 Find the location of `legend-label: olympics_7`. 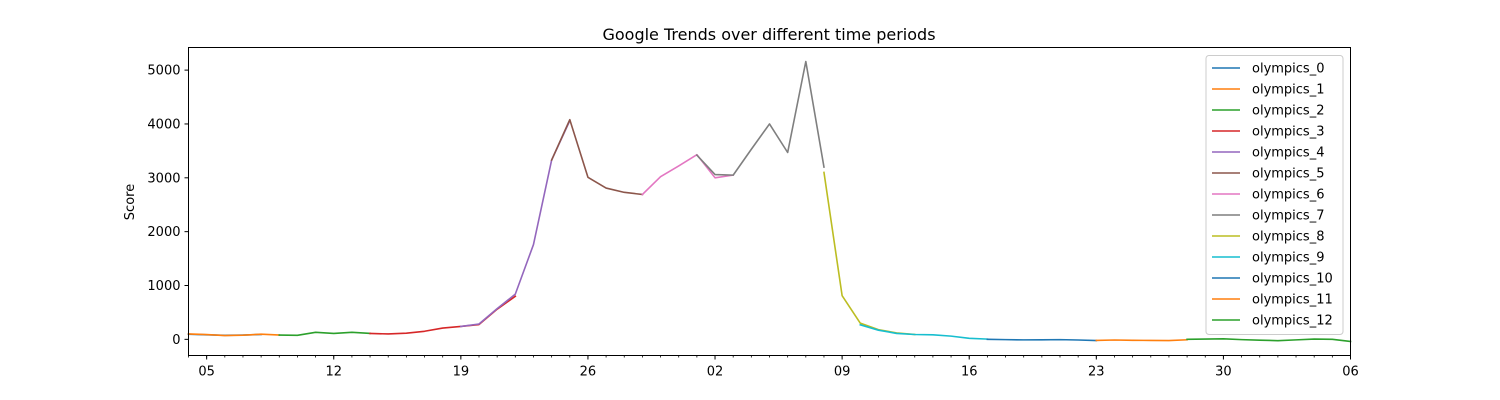

legend-label: olympics_7 is located at coordinates (1288, 216).